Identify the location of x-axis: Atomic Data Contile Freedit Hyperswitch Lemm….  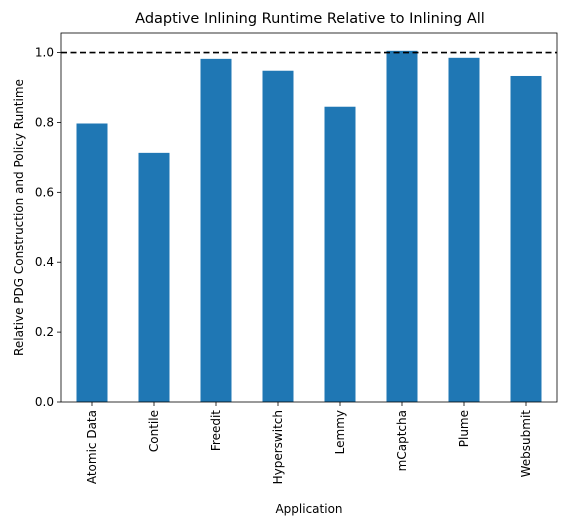
(309, 443).